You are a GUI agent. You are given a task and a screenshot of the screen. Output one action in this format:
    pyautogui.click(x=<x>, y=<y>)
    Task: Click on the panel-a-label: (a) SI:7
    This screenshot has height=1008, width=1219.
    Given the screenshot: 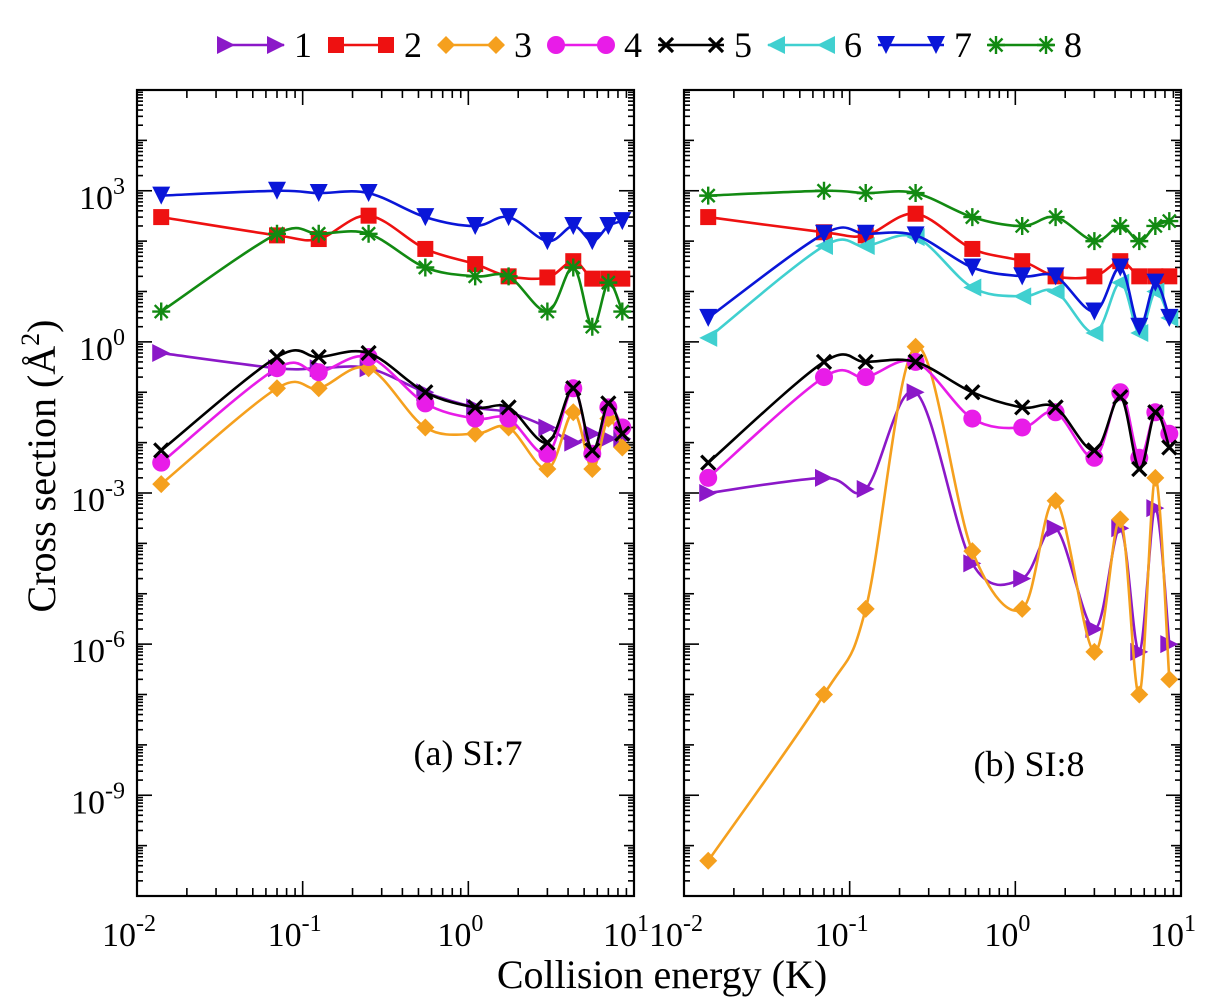 What is the action you would take?
    pyautogui.click(x=468, y=753)
    